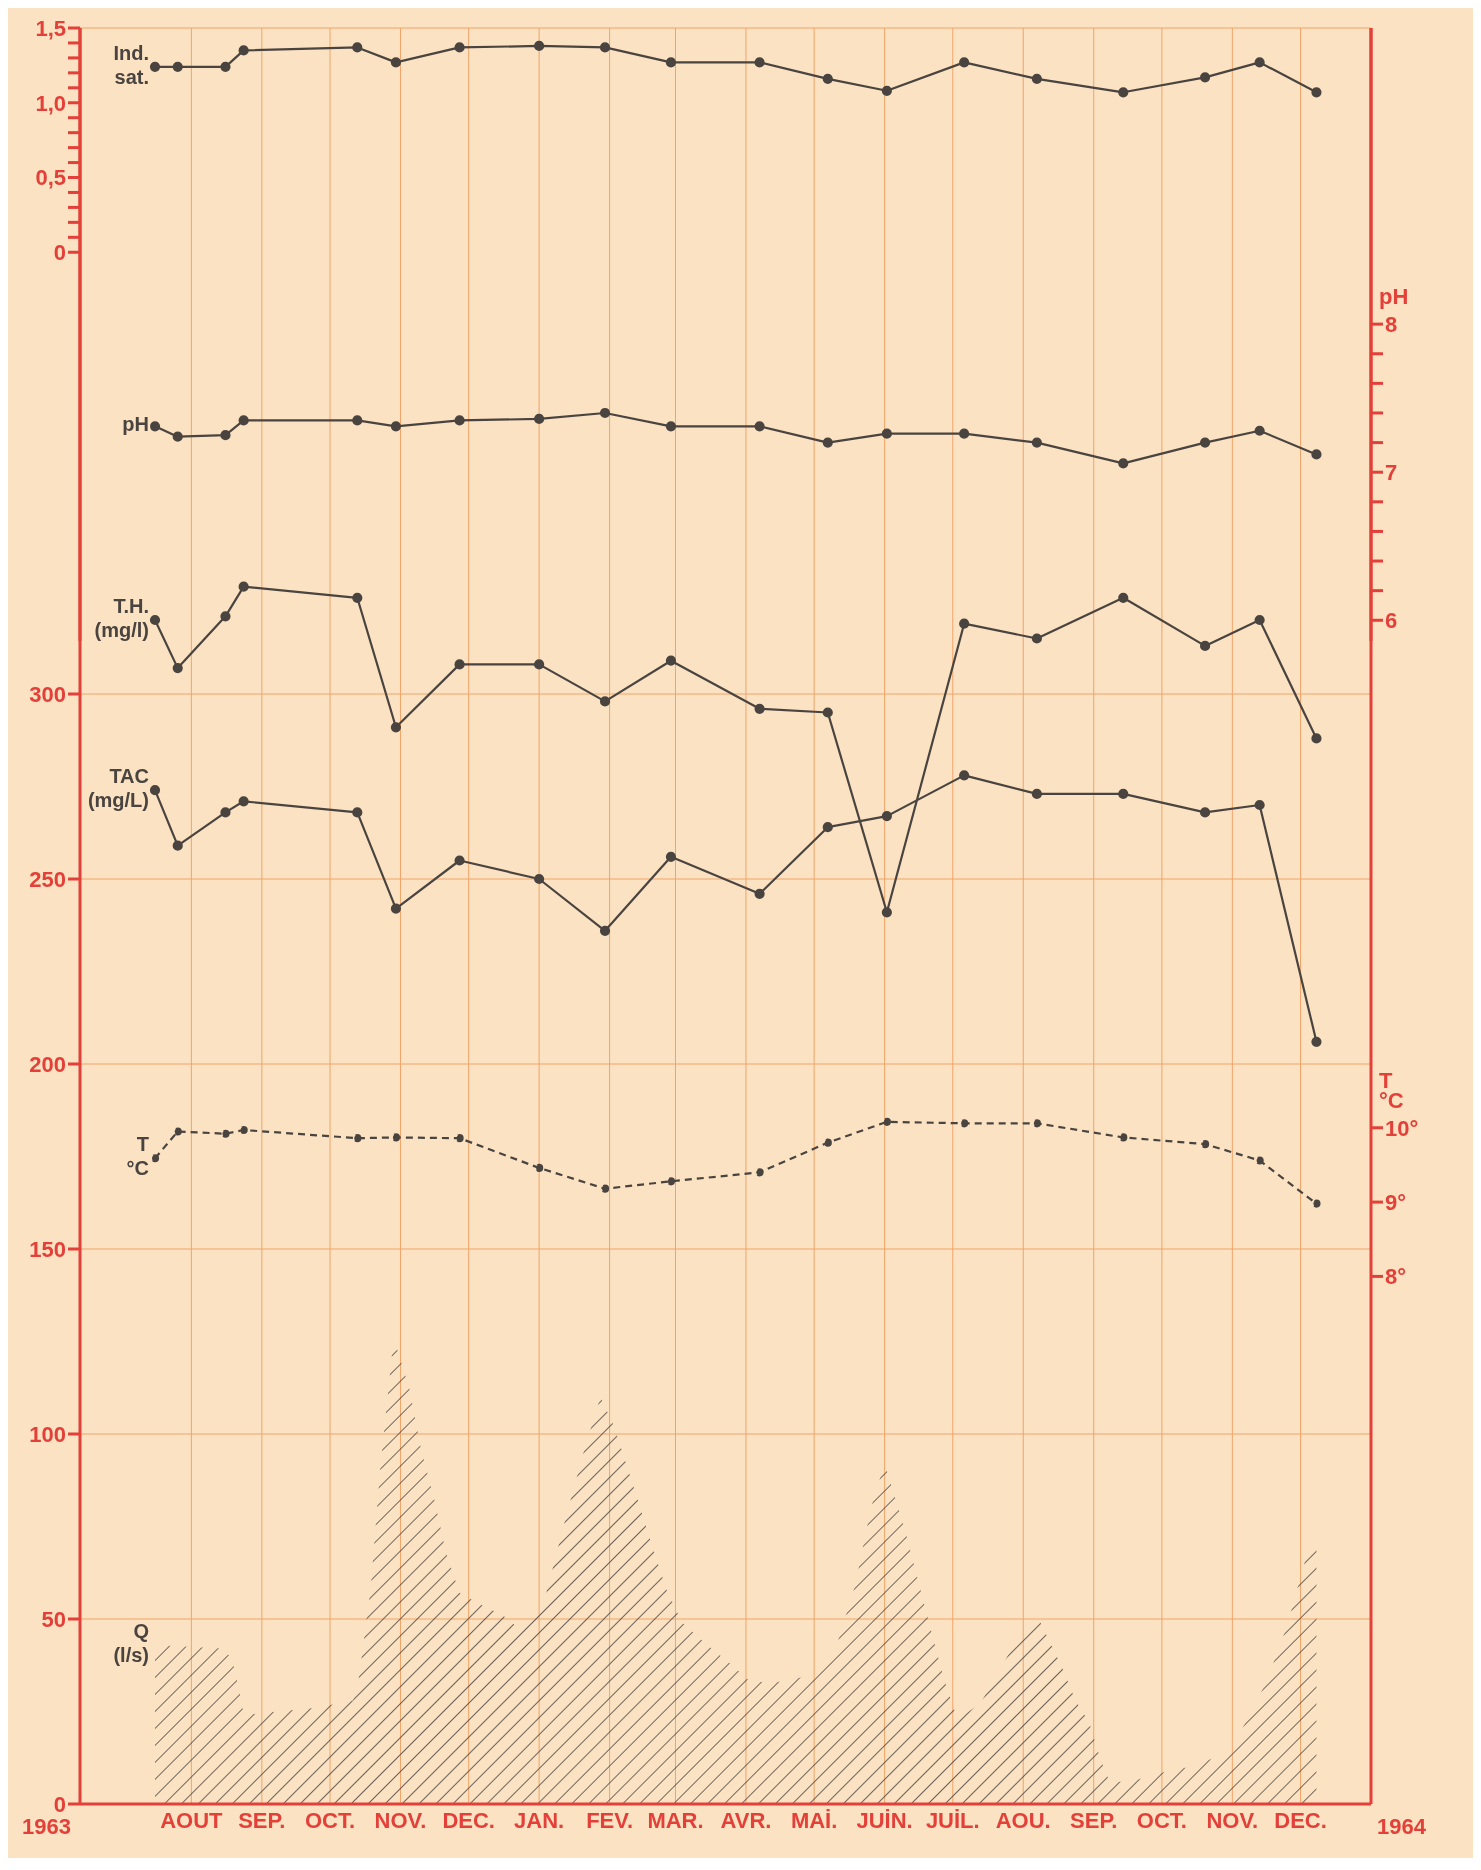  Describe the element at coordinates (131, 1643) in the screenshot. I see `series-label: Q (l/s)` at that location.